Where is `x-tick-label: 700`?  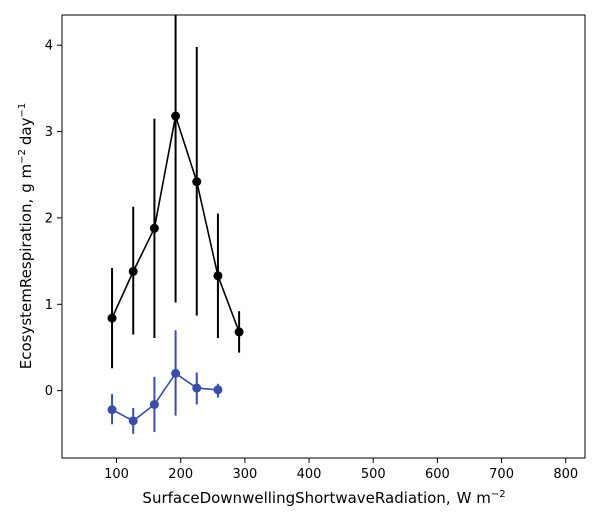
x-tick-label: 700 is located at coordinates (501, 474).